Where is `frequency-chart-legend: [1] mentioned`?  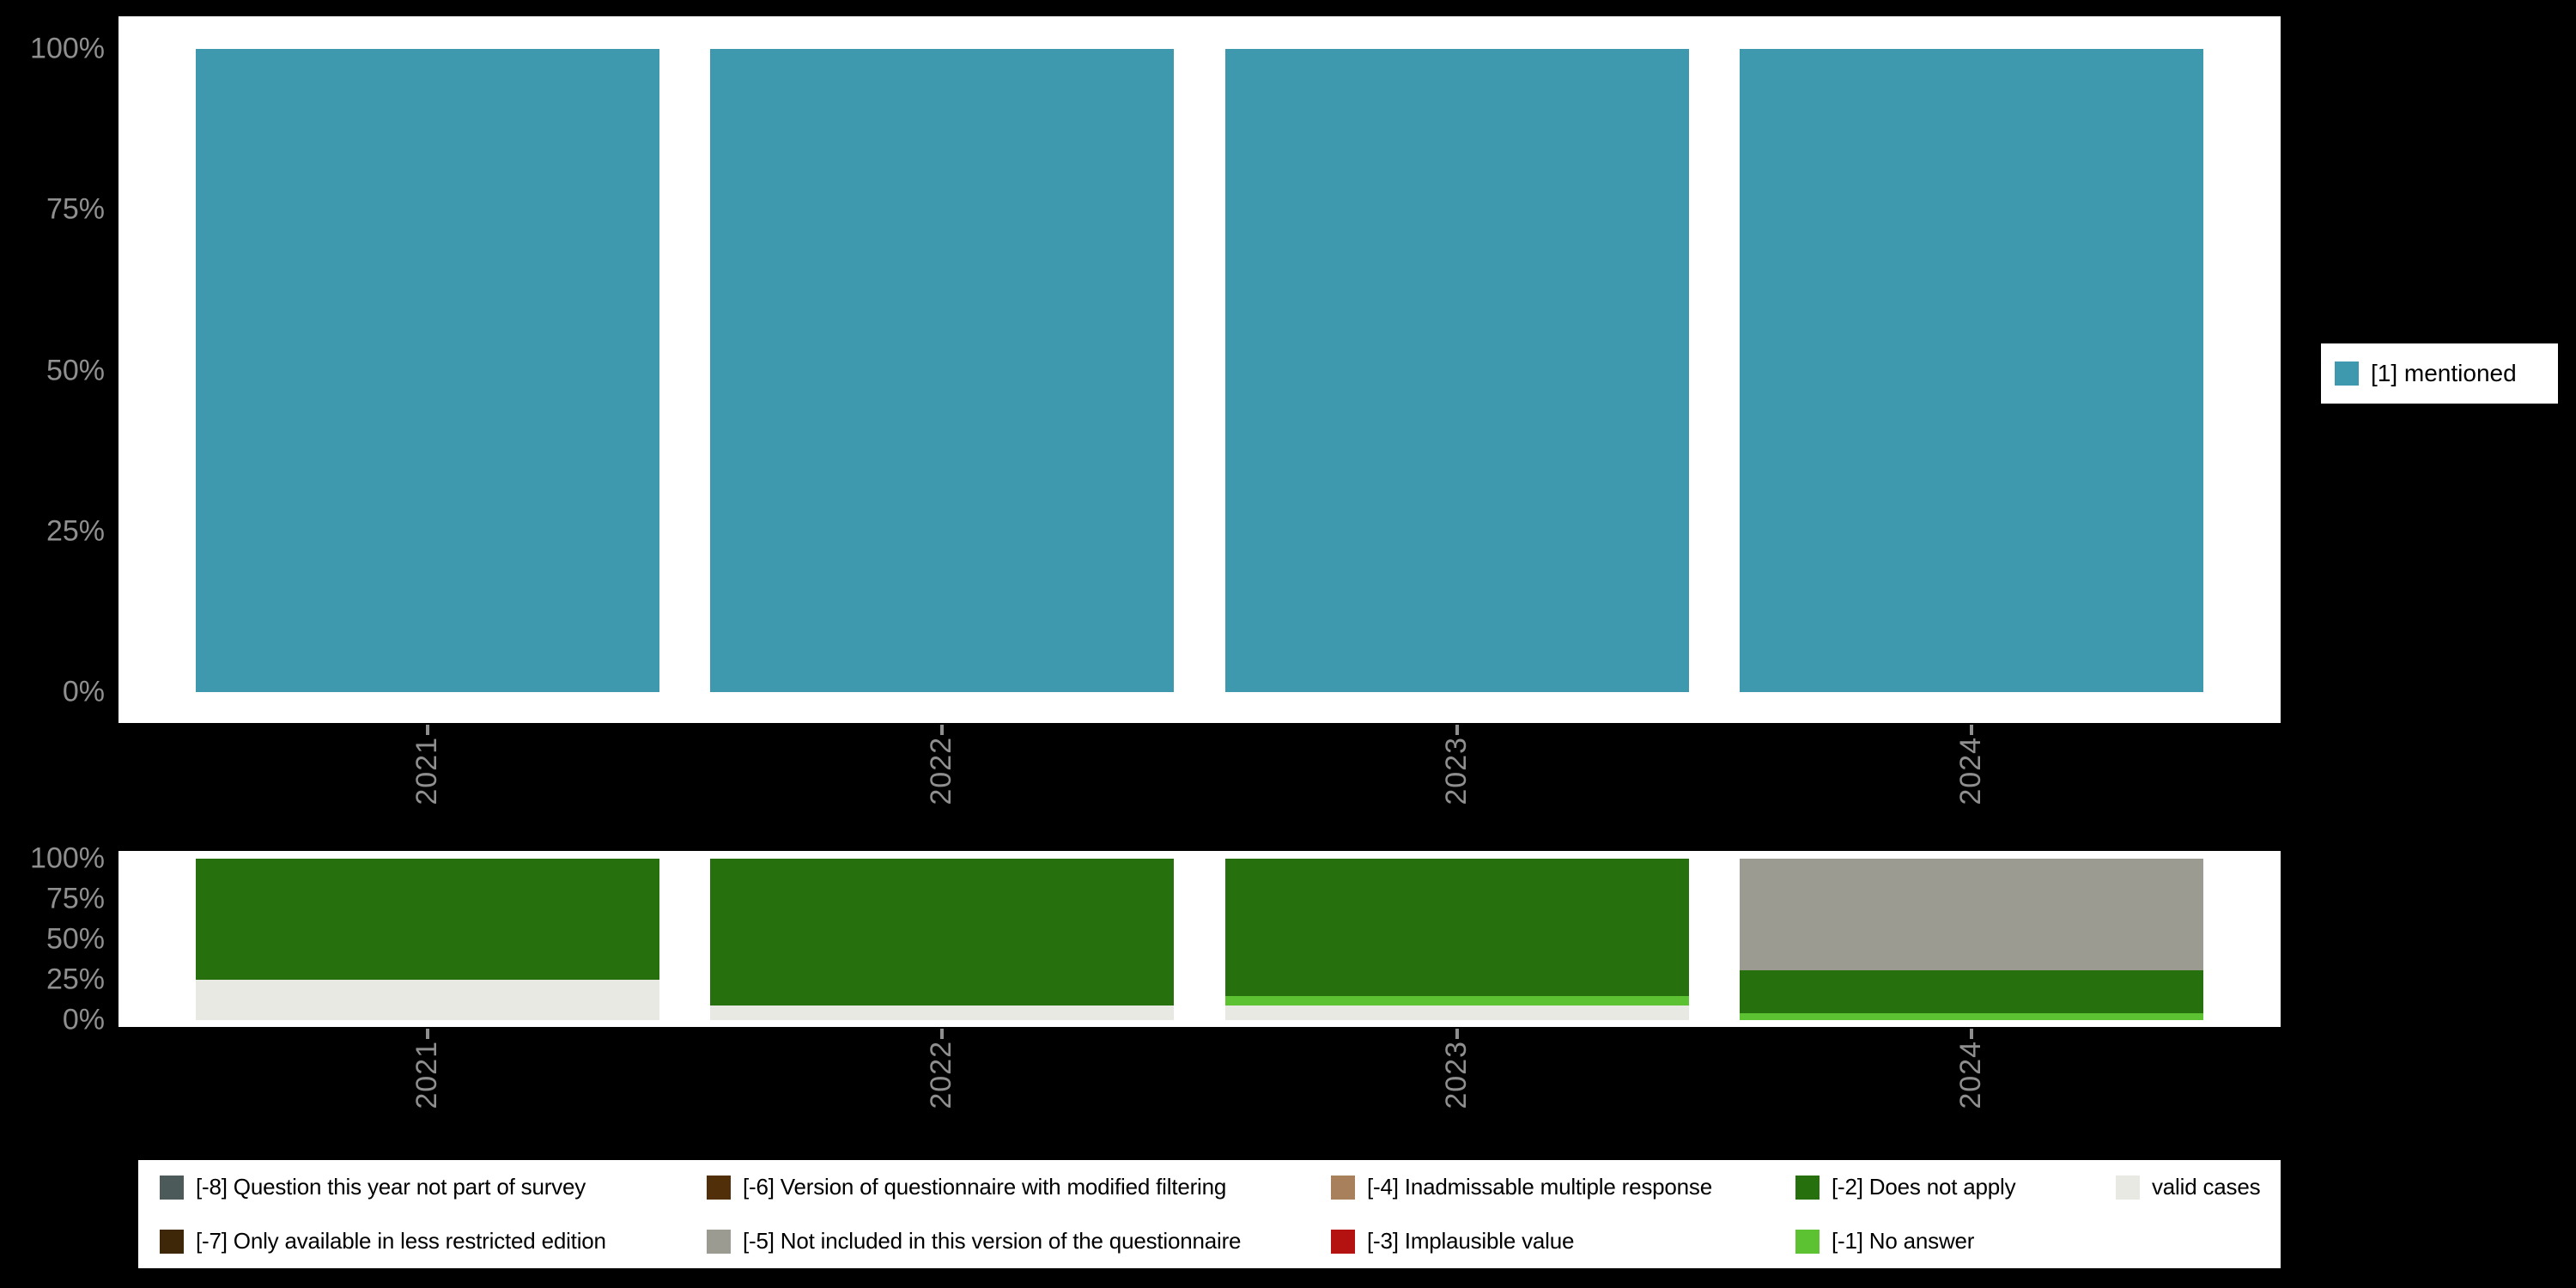
frequency-chart-legend: [1] mentioned is located at coordinates (2440, 374).